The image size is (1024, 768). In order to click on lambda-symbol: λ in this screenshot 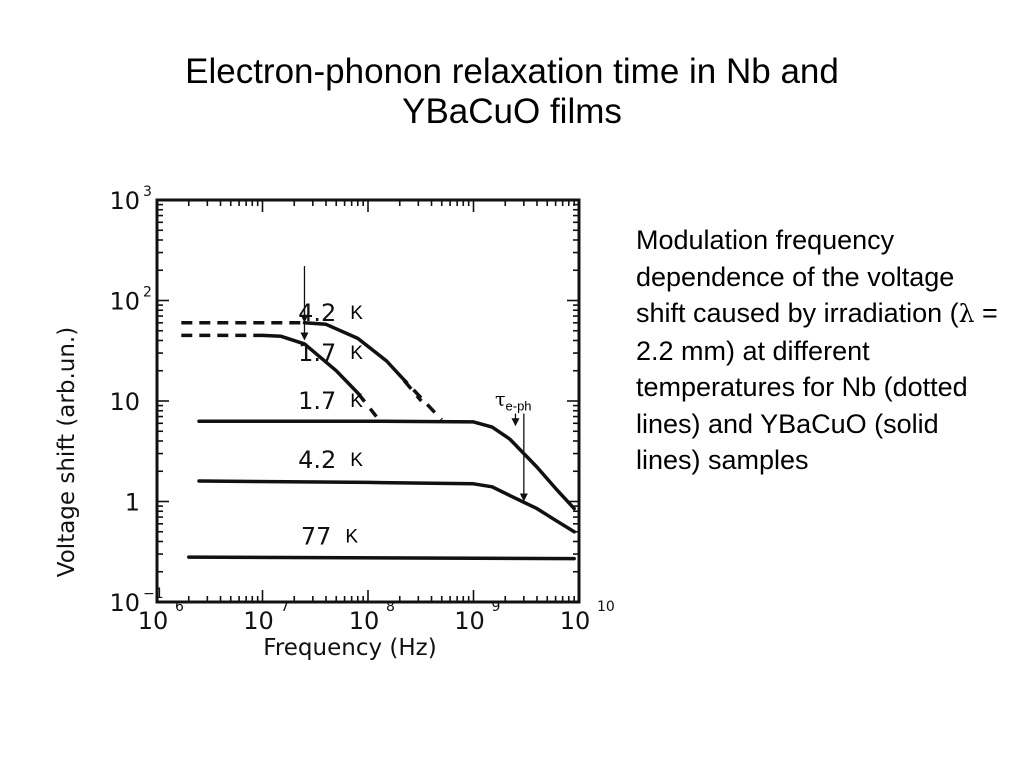, I will do `click(966, 313)`.